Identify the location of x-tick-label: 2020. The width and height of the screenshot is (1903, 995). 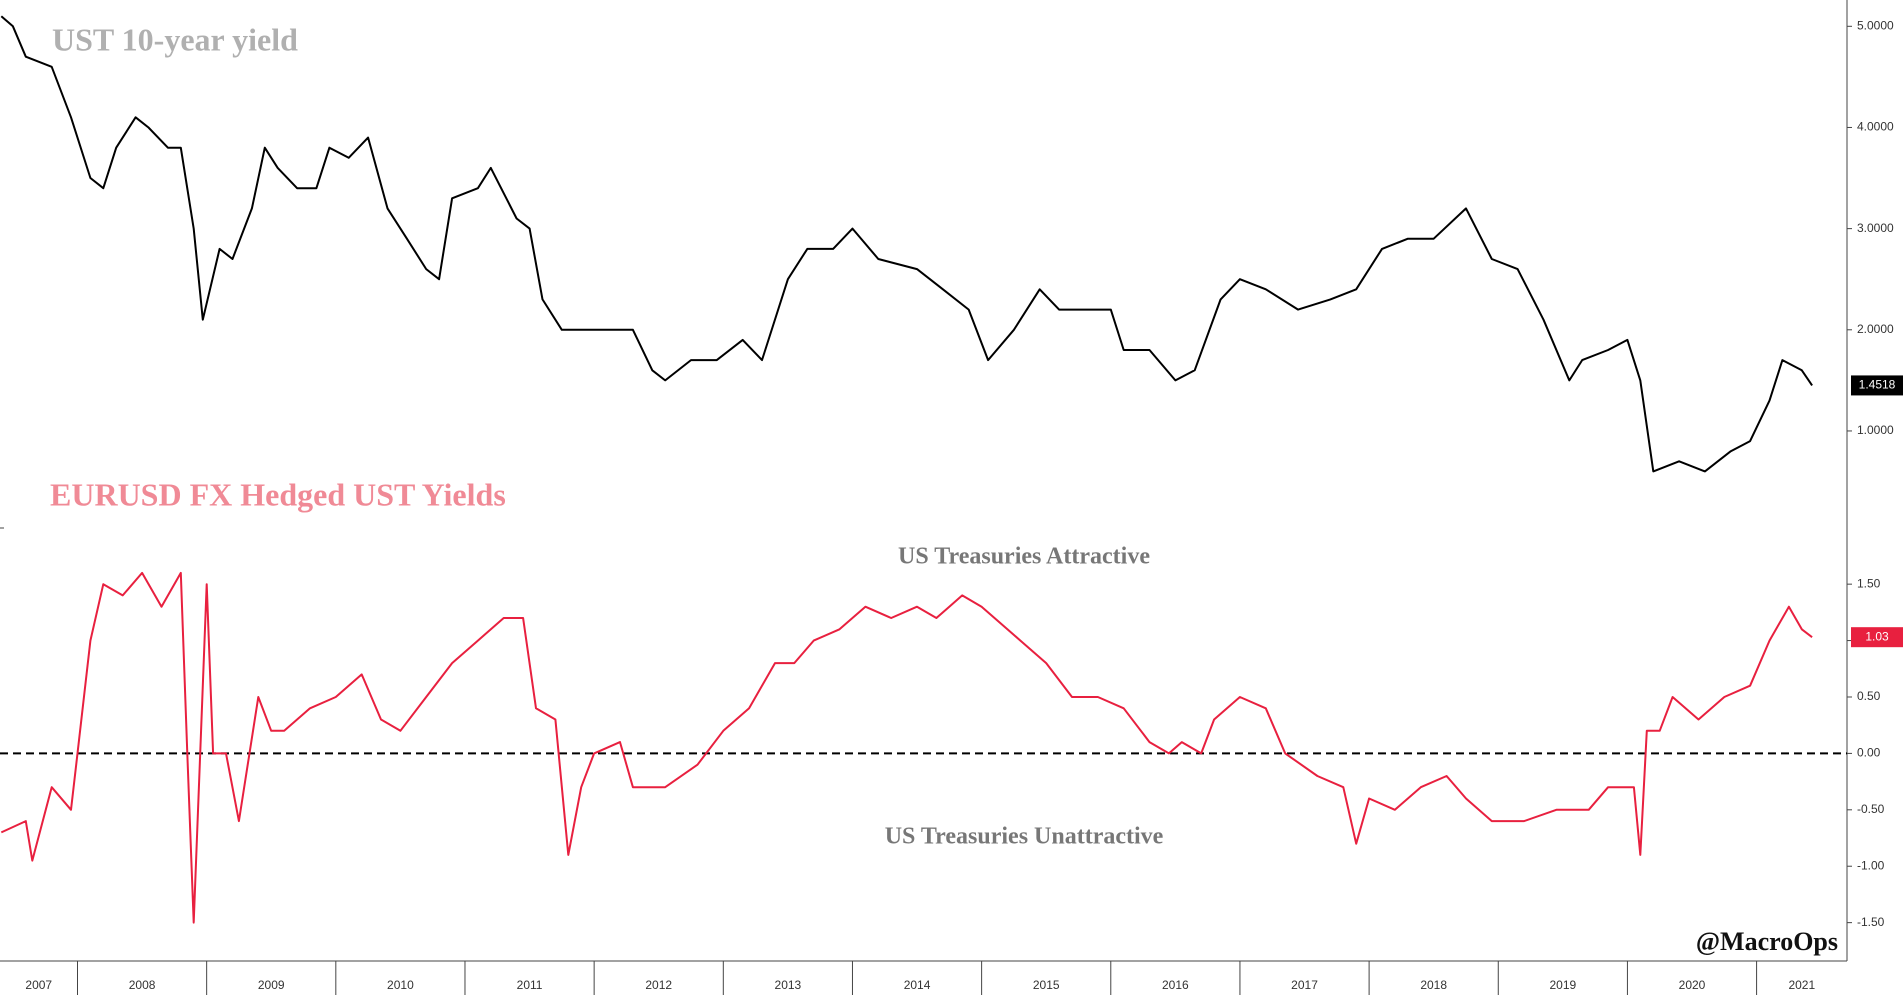
(1692, 985).